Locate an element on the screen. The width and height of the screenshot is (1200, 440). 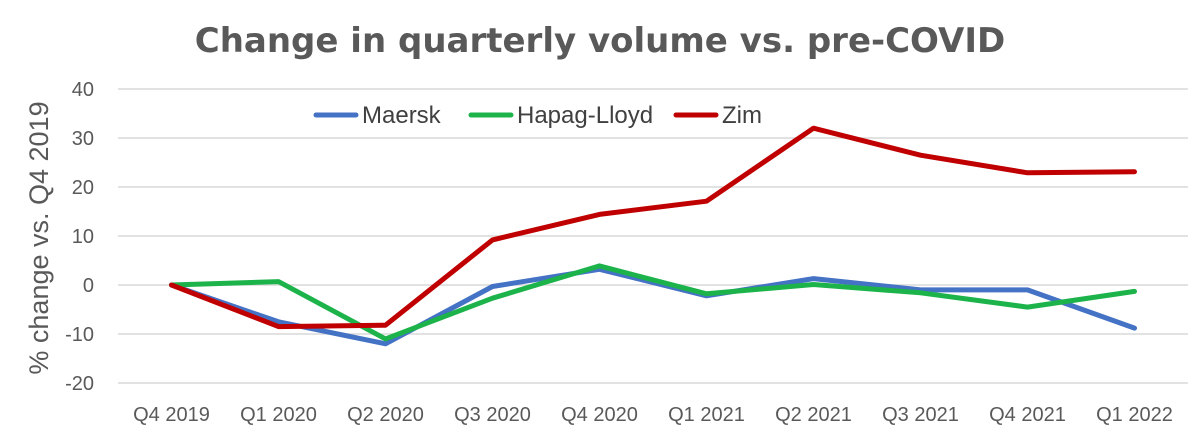
x-tick-label: Q1 2020 is located at coordinates (278, 415).